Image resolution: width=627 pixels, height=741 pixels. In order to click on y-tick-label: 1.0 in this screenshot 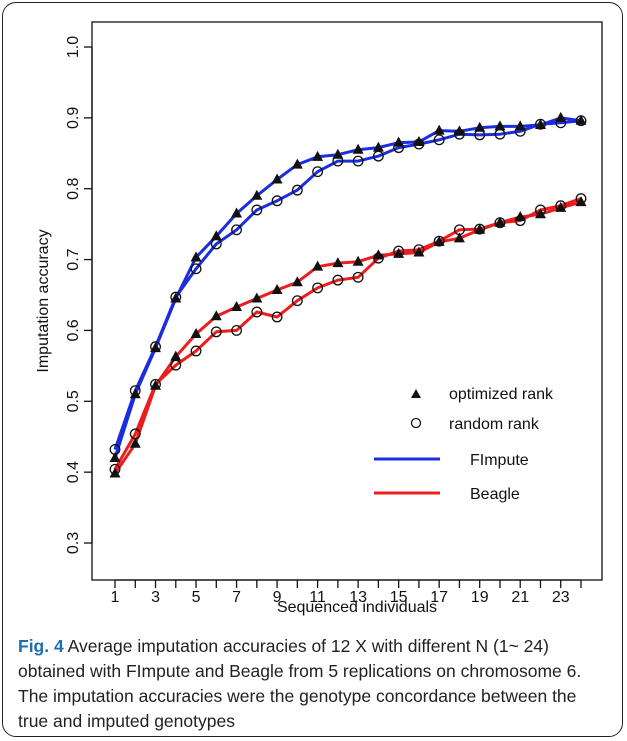, I will do `click(73, 47)`.